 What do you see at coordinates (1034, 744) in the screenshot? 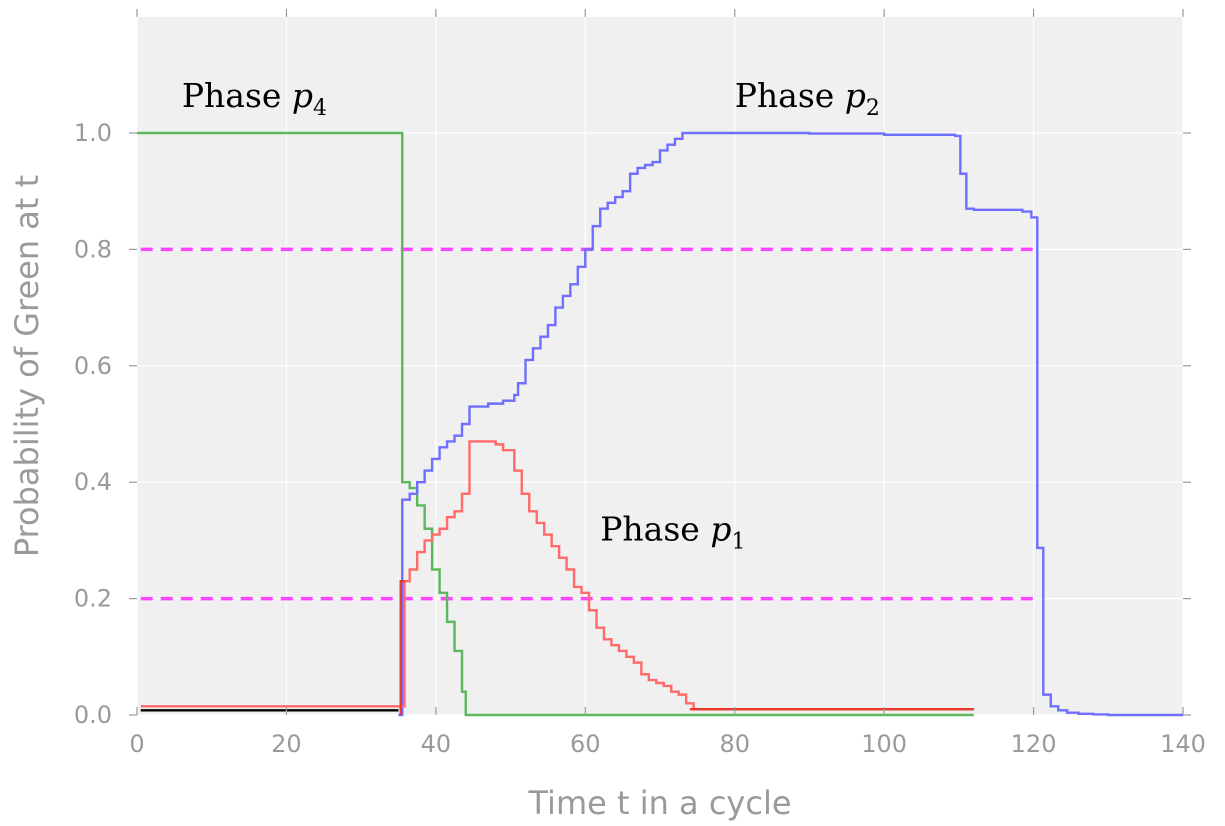
I see `x-tick-label: 120` at bounding box center [1034, 744].